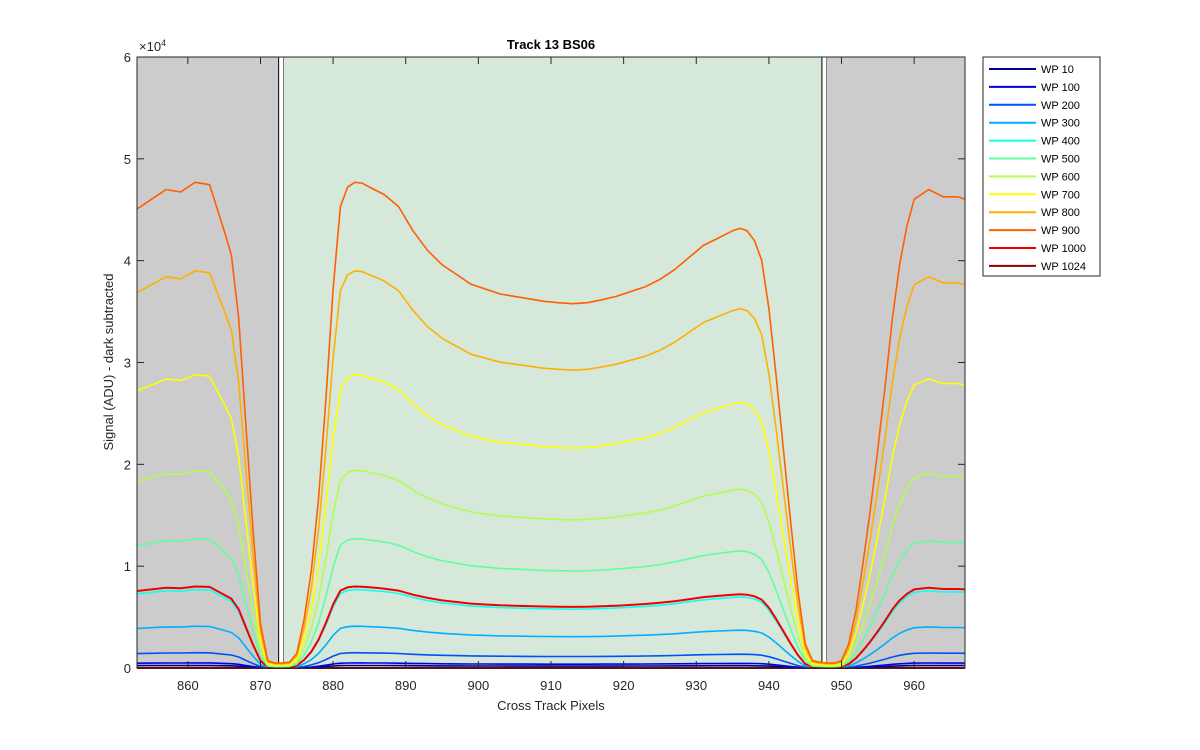 The height and width of the screenshot is (750, 1200). What do you see at coordinates (1057, 70) in the screenshot?
I see `legend-label: WP 10` at bounding box center [1057, 70].